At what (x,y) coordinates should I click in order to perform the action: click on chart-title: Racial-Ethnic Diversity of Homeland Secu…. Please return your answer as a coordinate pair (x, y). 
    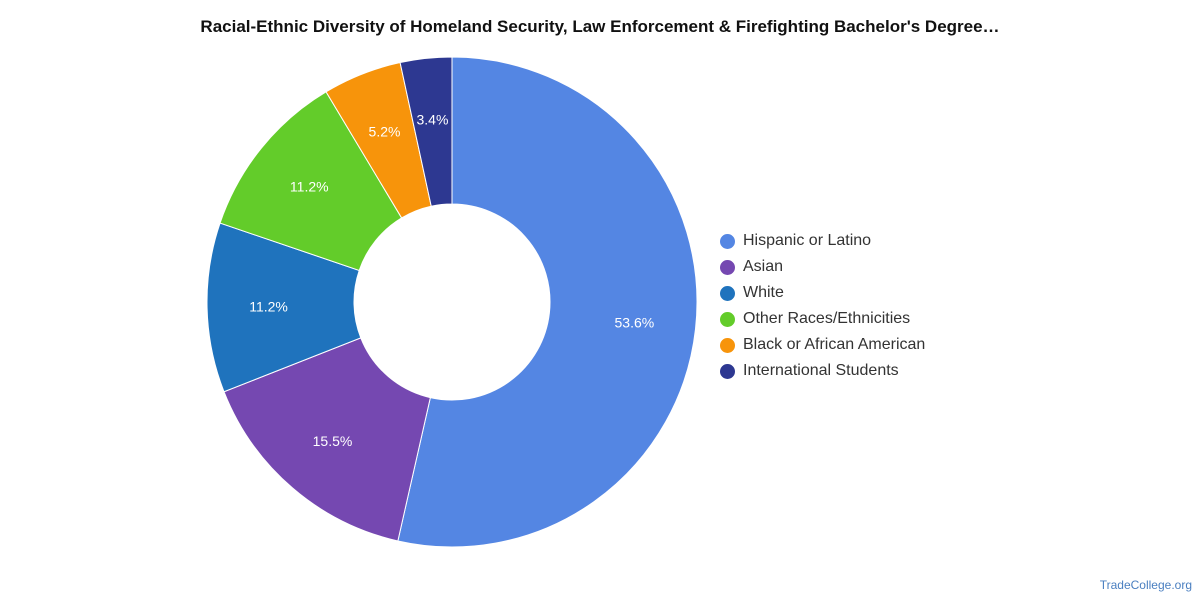
    Looking at the image, I should click on (600, 26).